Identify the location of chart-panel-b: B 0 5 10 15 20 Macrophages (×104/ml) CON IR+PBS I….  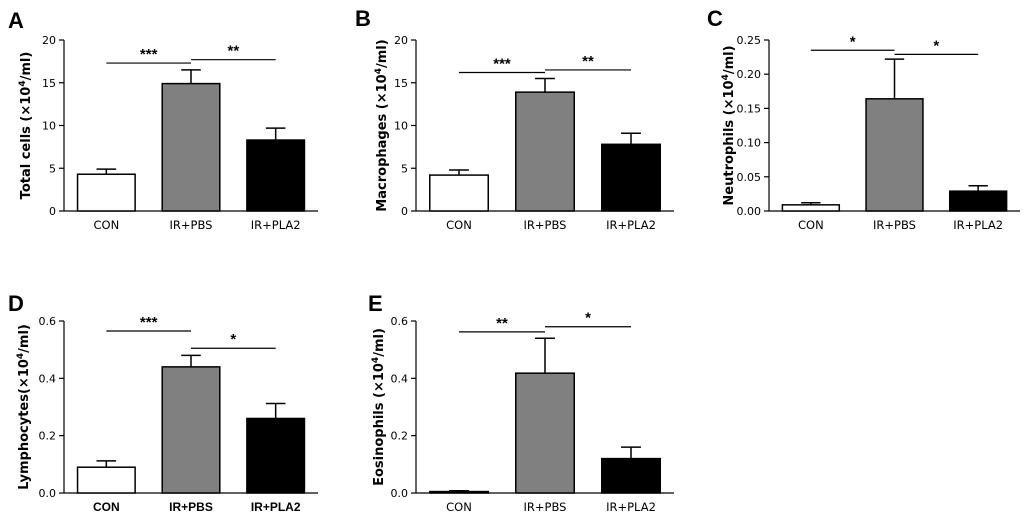
(514, 119).